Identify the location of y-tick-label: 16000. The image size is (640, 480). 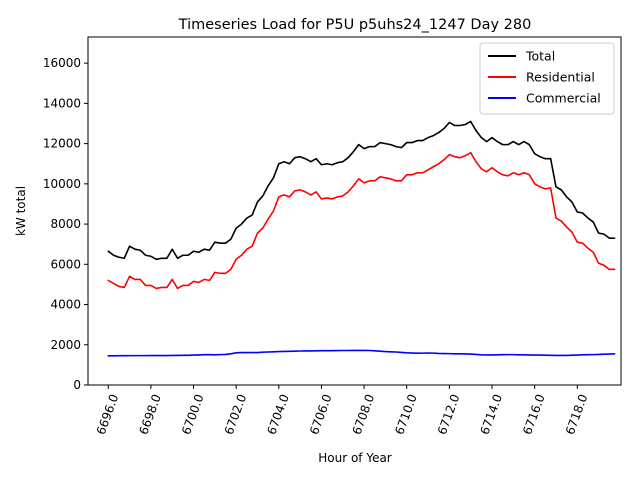
(62, 63).